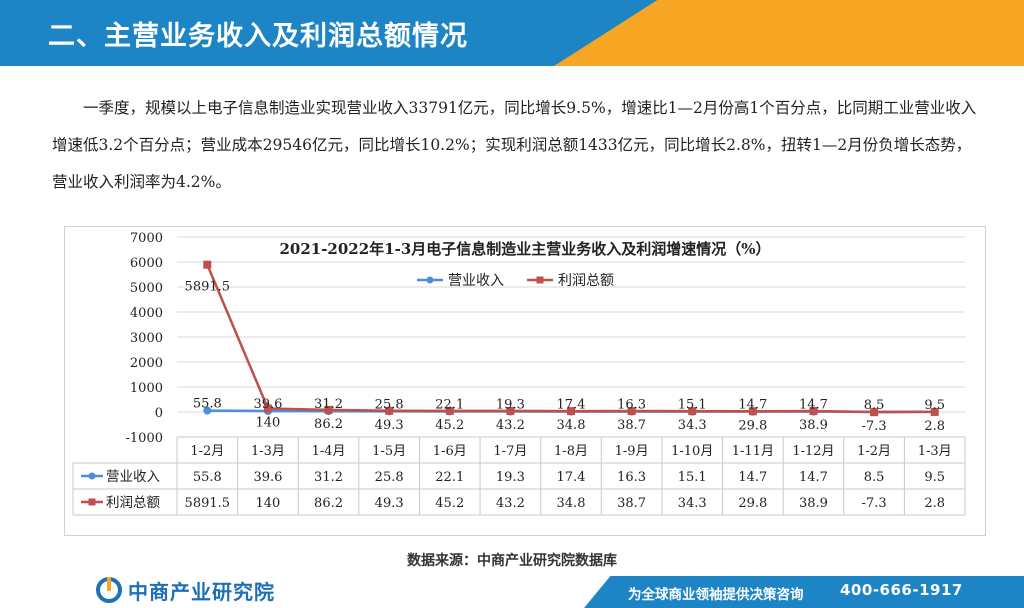 The image size is (1024, 608). What do you see at coordinates (631, 503) in the screenshot?
I see `table-cell: 38.7` at bounding box center [631, 503].